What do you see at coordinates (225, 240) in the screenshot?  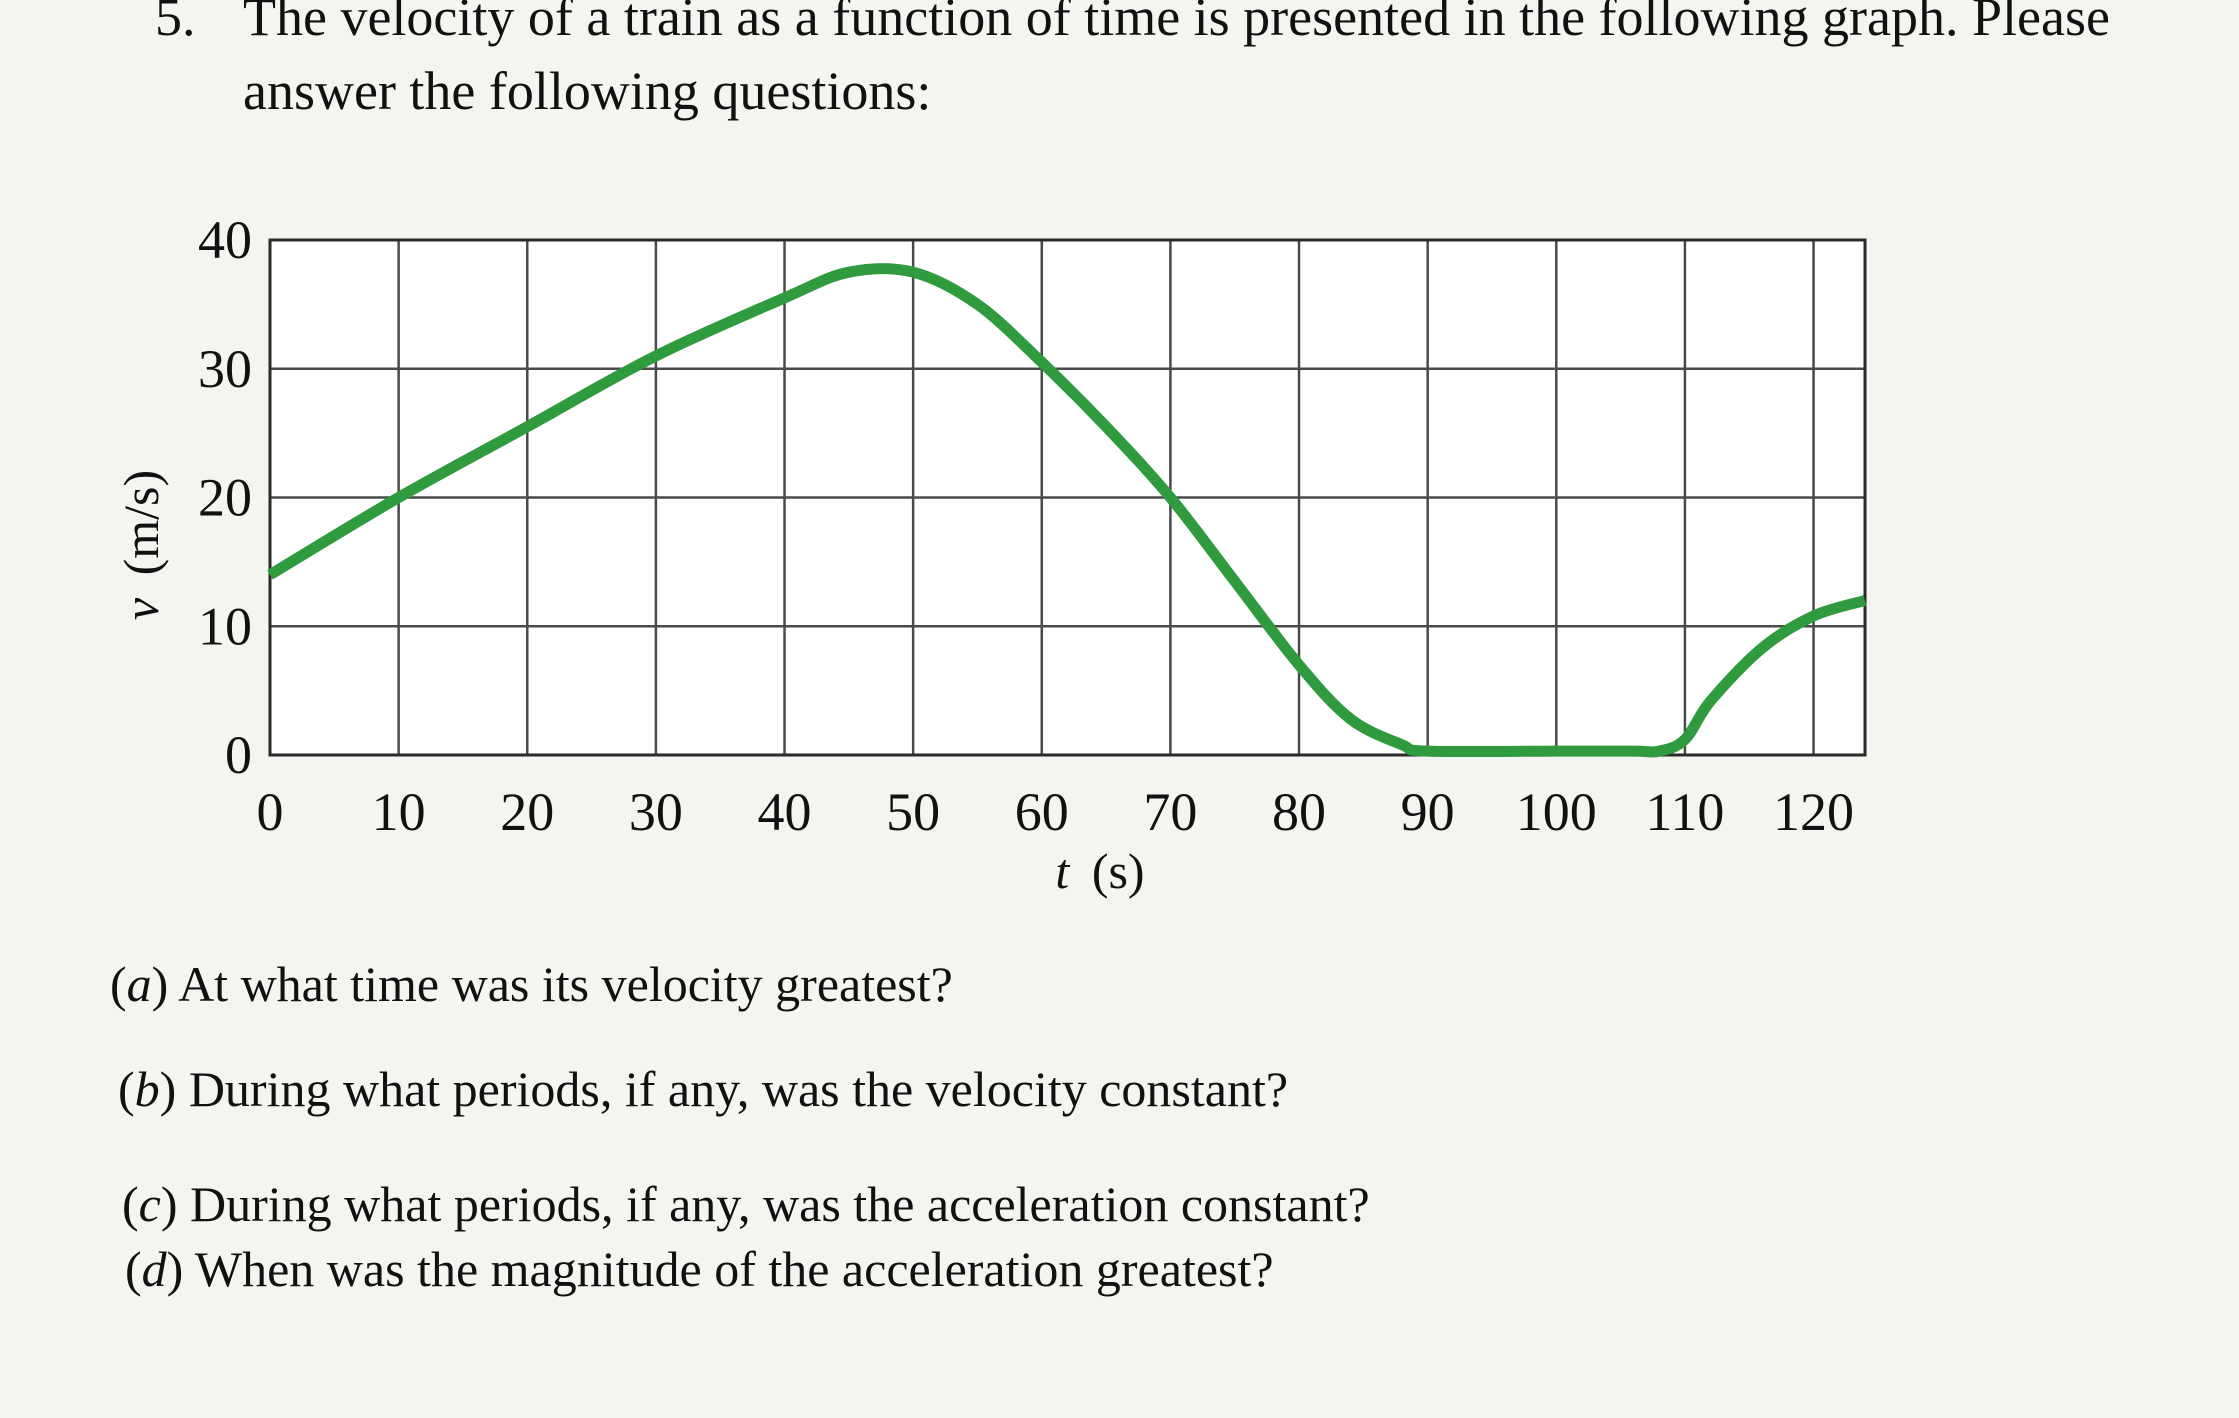 I see `y-tick-label: 40` at bounding box center [225, 240].